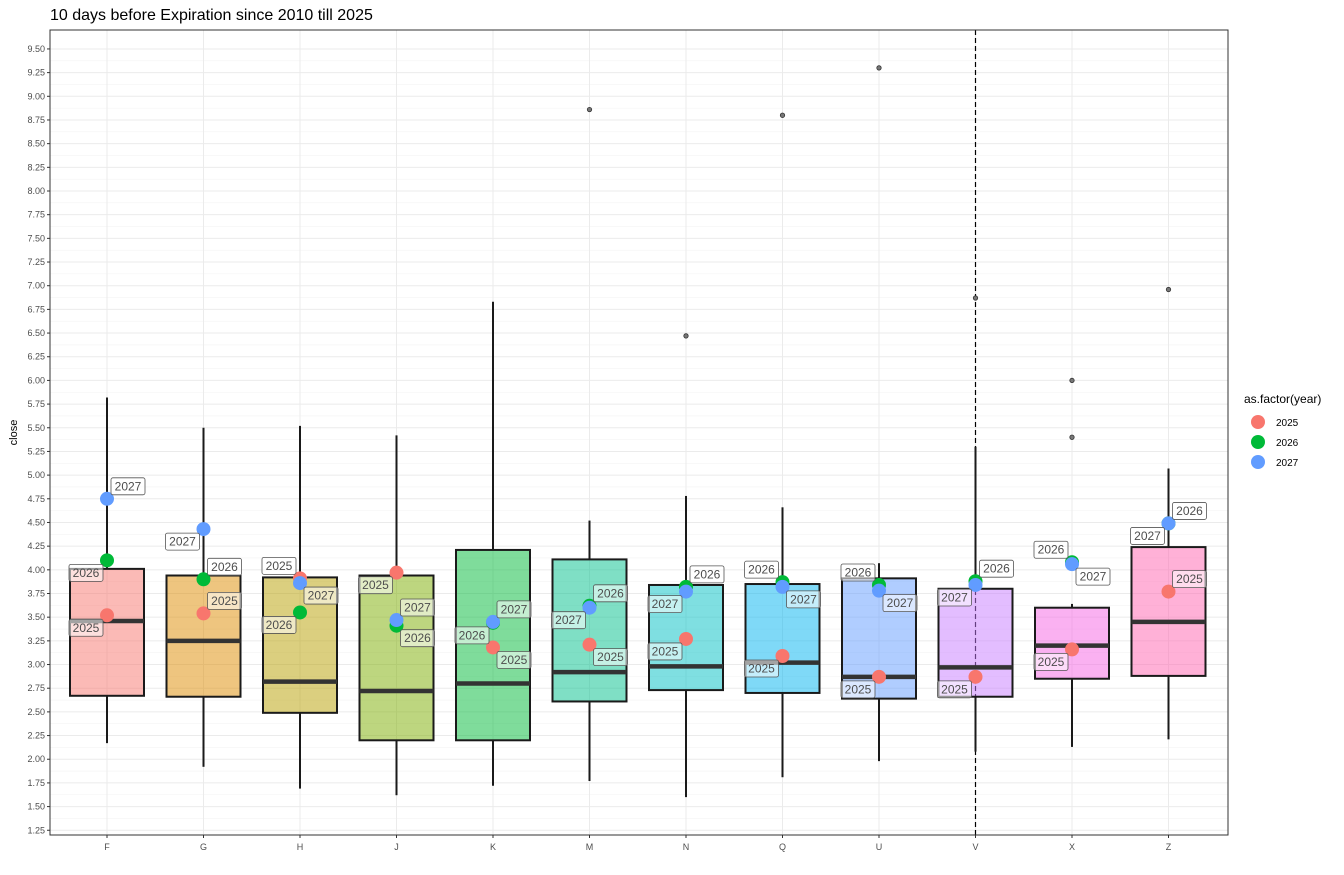 The image size is (1344, 875). What do you see at coordinates (36, 451) in the screenshot?
I see `y-tick-label: 5.25` at bounding box center [36, 451].